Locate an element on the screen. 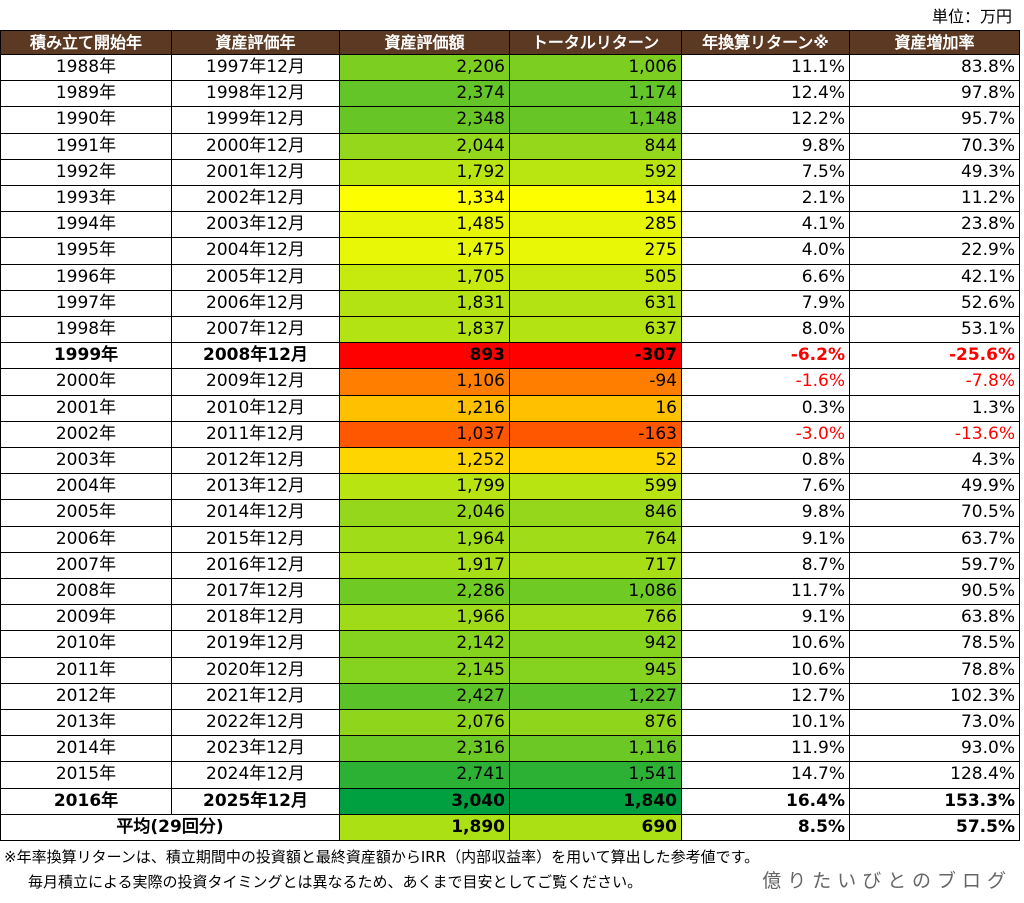  table-cell: 1,106 is located at coordinates (425, 382).